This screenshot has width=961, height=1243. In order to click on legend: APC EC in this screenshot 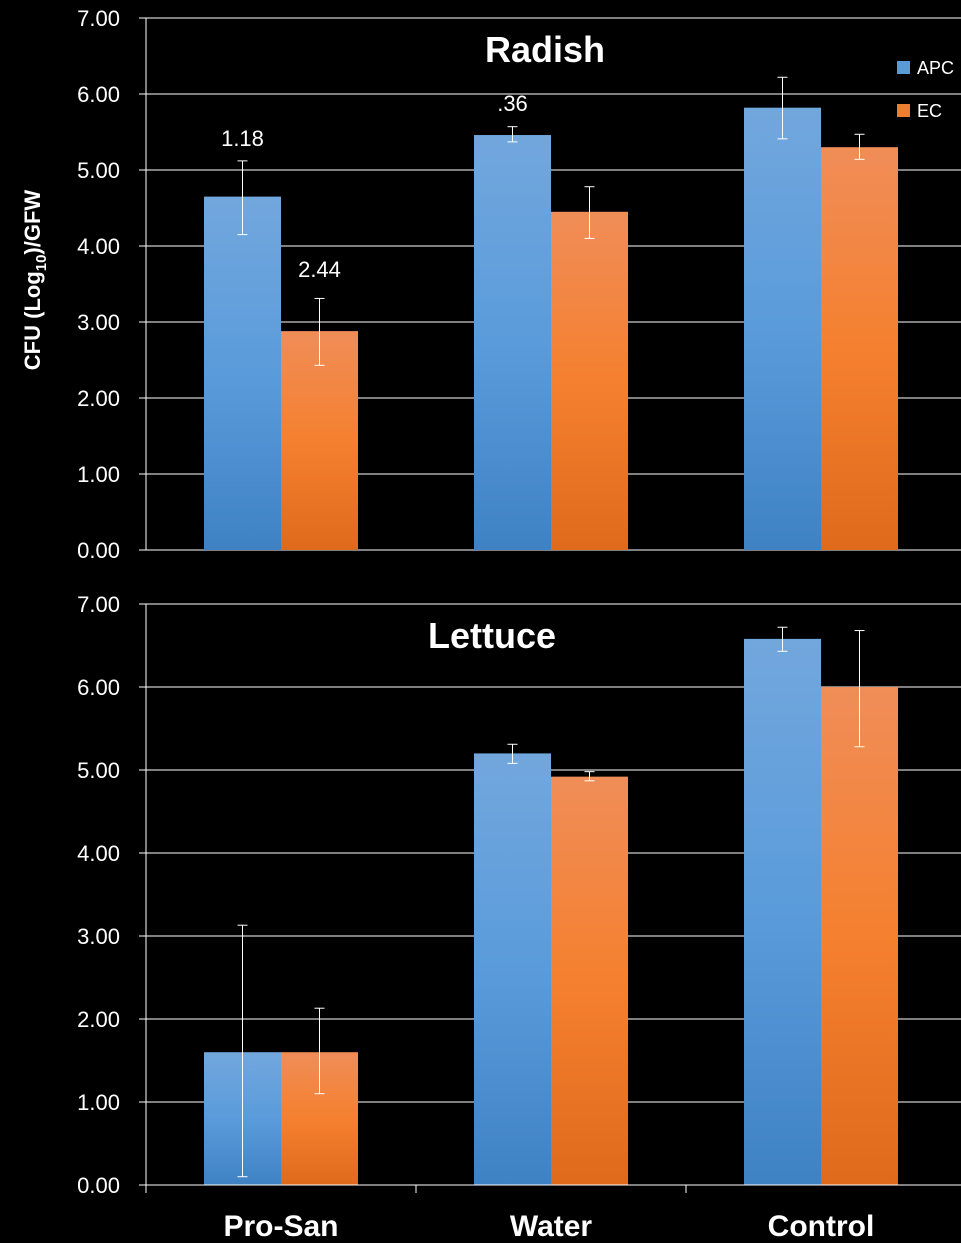, I will do `click(925, 89)`.